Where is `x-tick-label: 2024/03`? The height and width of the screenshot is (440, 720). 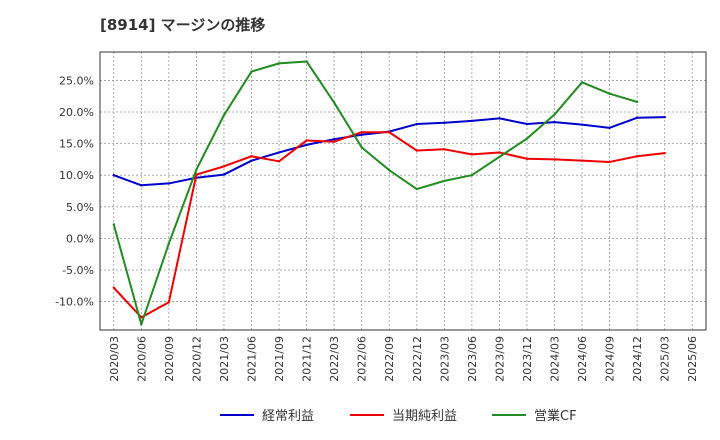 x-tick-label: 2024/03 is located at coordinates (555, 359).